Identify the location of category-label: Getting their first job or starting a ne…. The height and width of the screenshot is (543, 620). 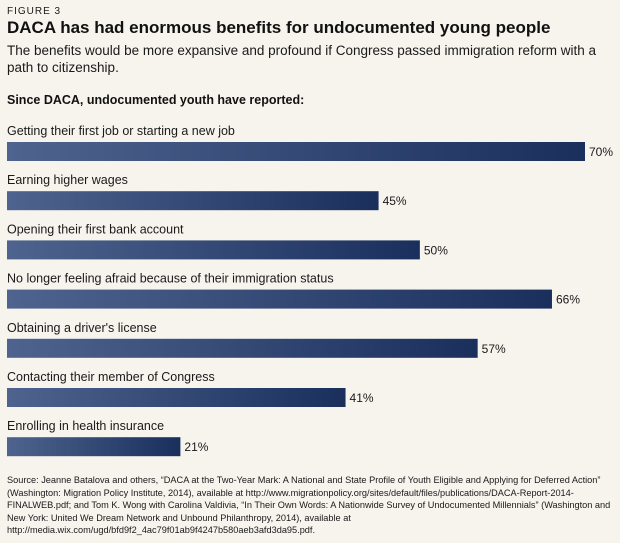
(121, 131).